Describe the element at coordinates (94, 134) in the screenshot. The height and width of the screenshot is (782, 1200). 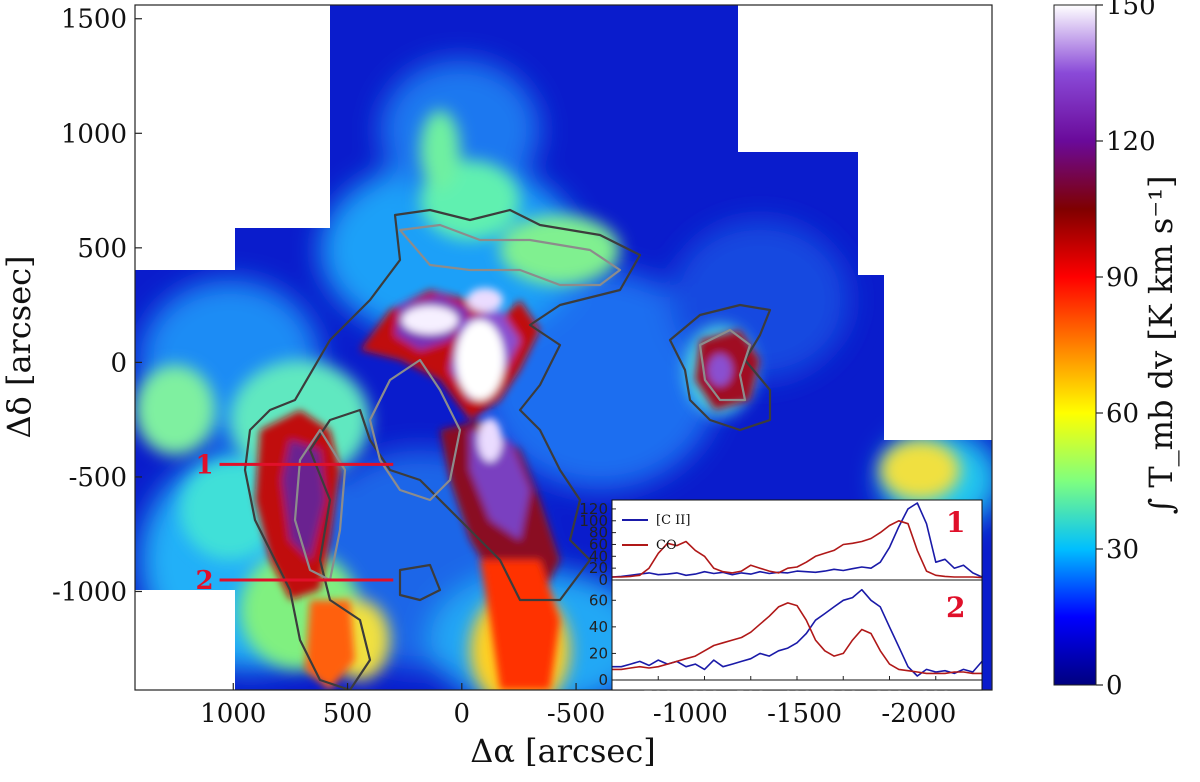
I see `y-tick-label: 1000` at that location.